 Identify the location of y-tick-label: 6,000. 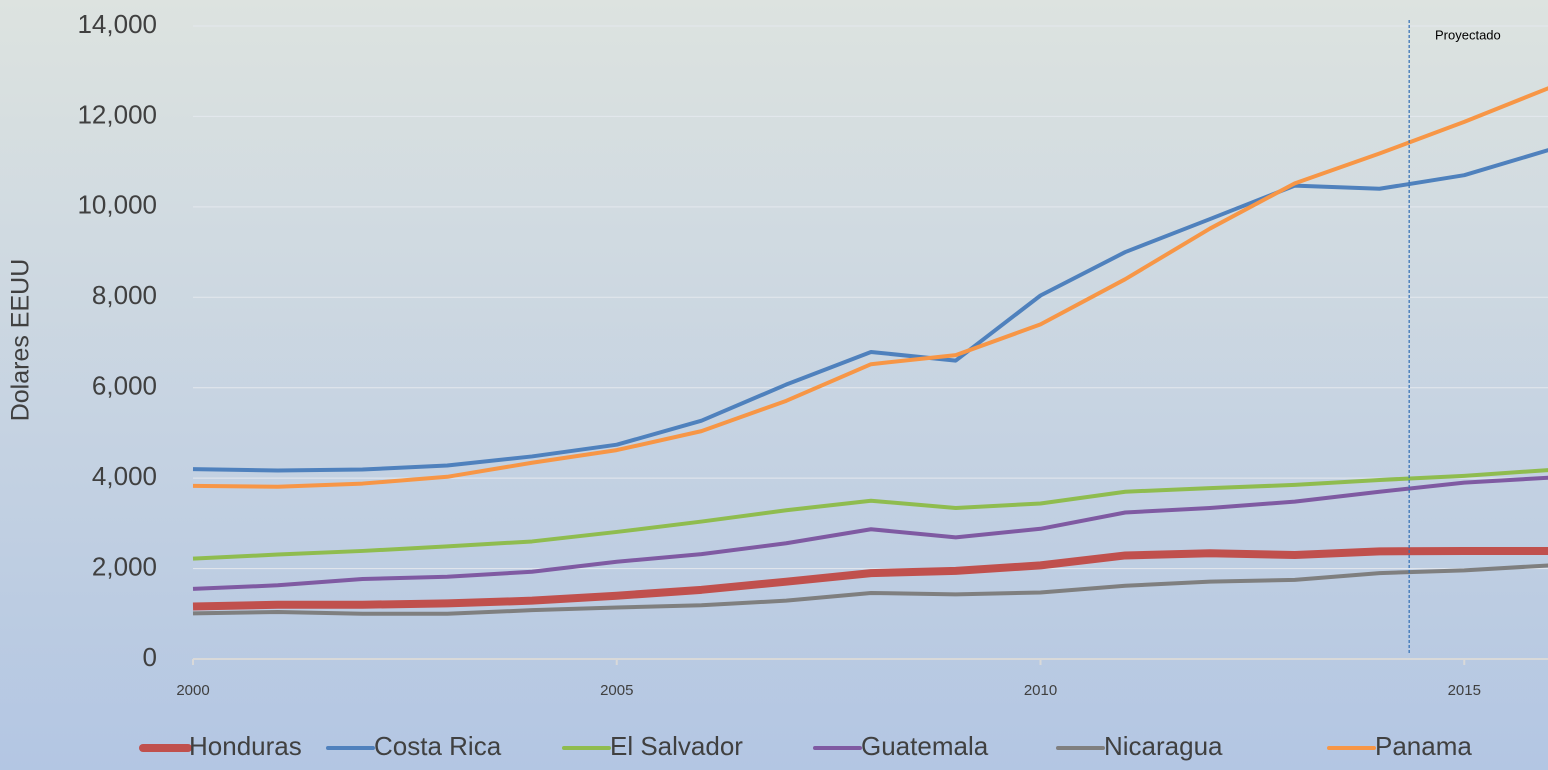
(124, 386).